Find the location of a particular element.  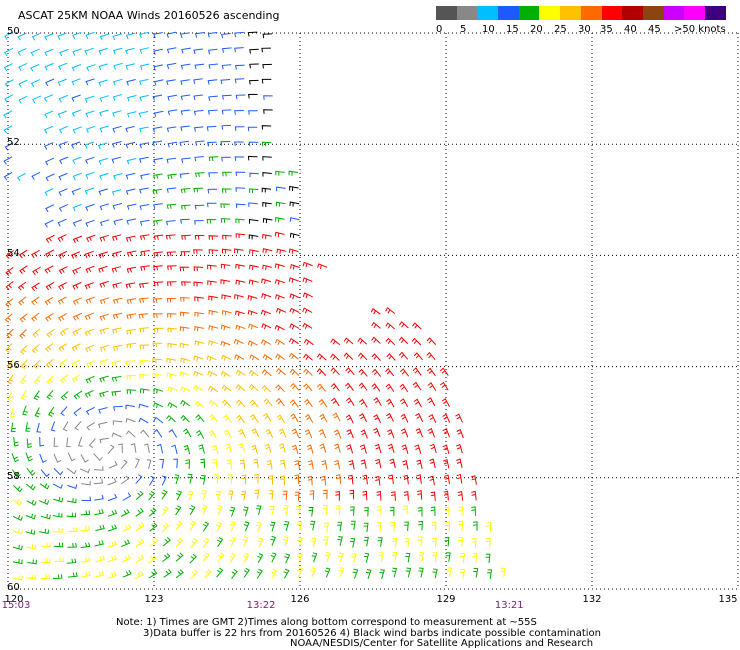

lon-label-126: 126 is located at coordinates (300, 599).